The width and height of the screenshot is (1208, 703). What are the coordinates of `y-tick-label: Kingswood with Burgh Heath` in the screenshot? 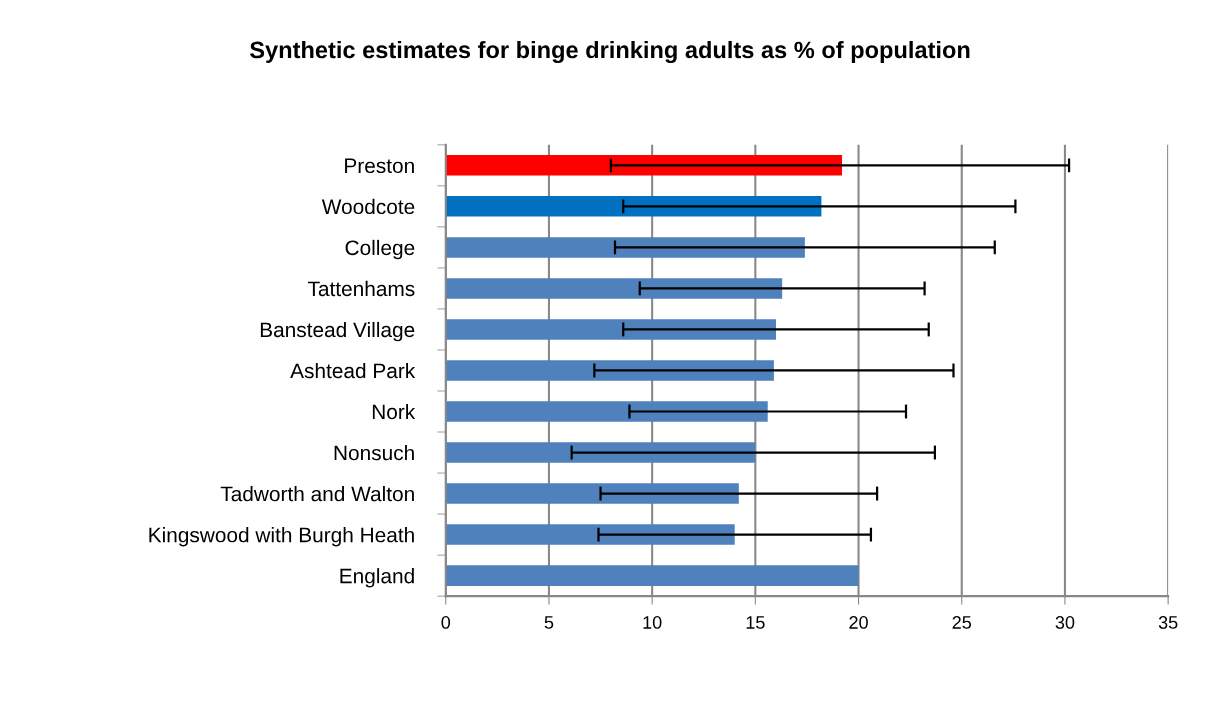 It's located at (281, 537).